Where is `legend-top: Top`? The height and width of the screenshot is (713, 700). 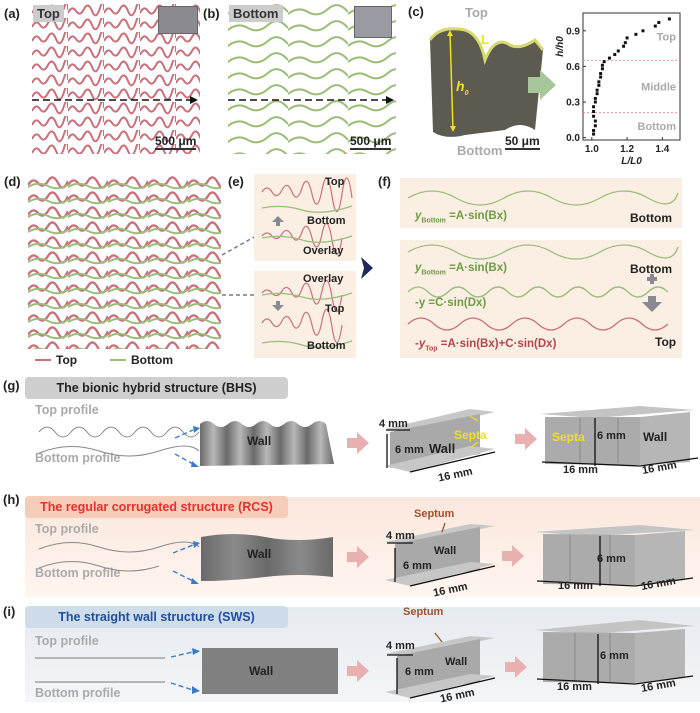 legend-top: Top is located at coordinates (56, 360).